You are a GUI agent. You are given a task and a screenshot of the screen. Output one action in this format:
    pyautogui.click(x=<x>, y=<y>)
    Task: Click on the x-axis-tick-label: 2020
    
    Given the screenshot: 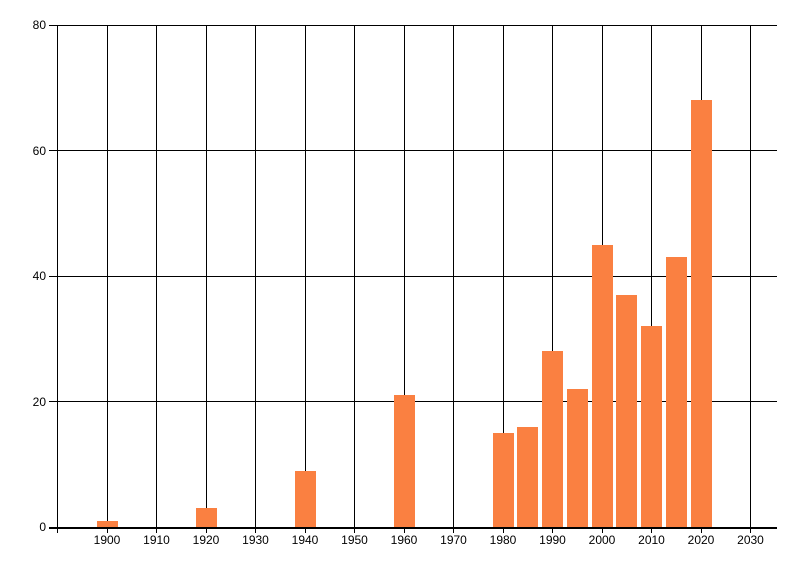 What is the action you would take?
    pyautogui.click(x=701, y=540)
    